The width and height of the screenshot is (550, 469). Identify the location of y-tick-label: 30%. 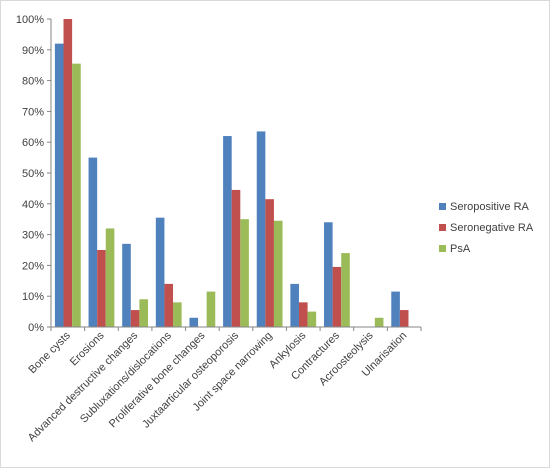
(33, 236).